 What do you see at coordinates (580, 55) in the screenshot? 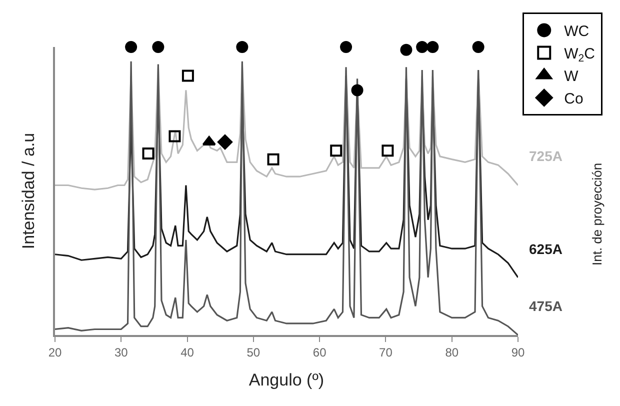
I see `legend-label: W$_{2}$C` at bounding box center [580, 55].